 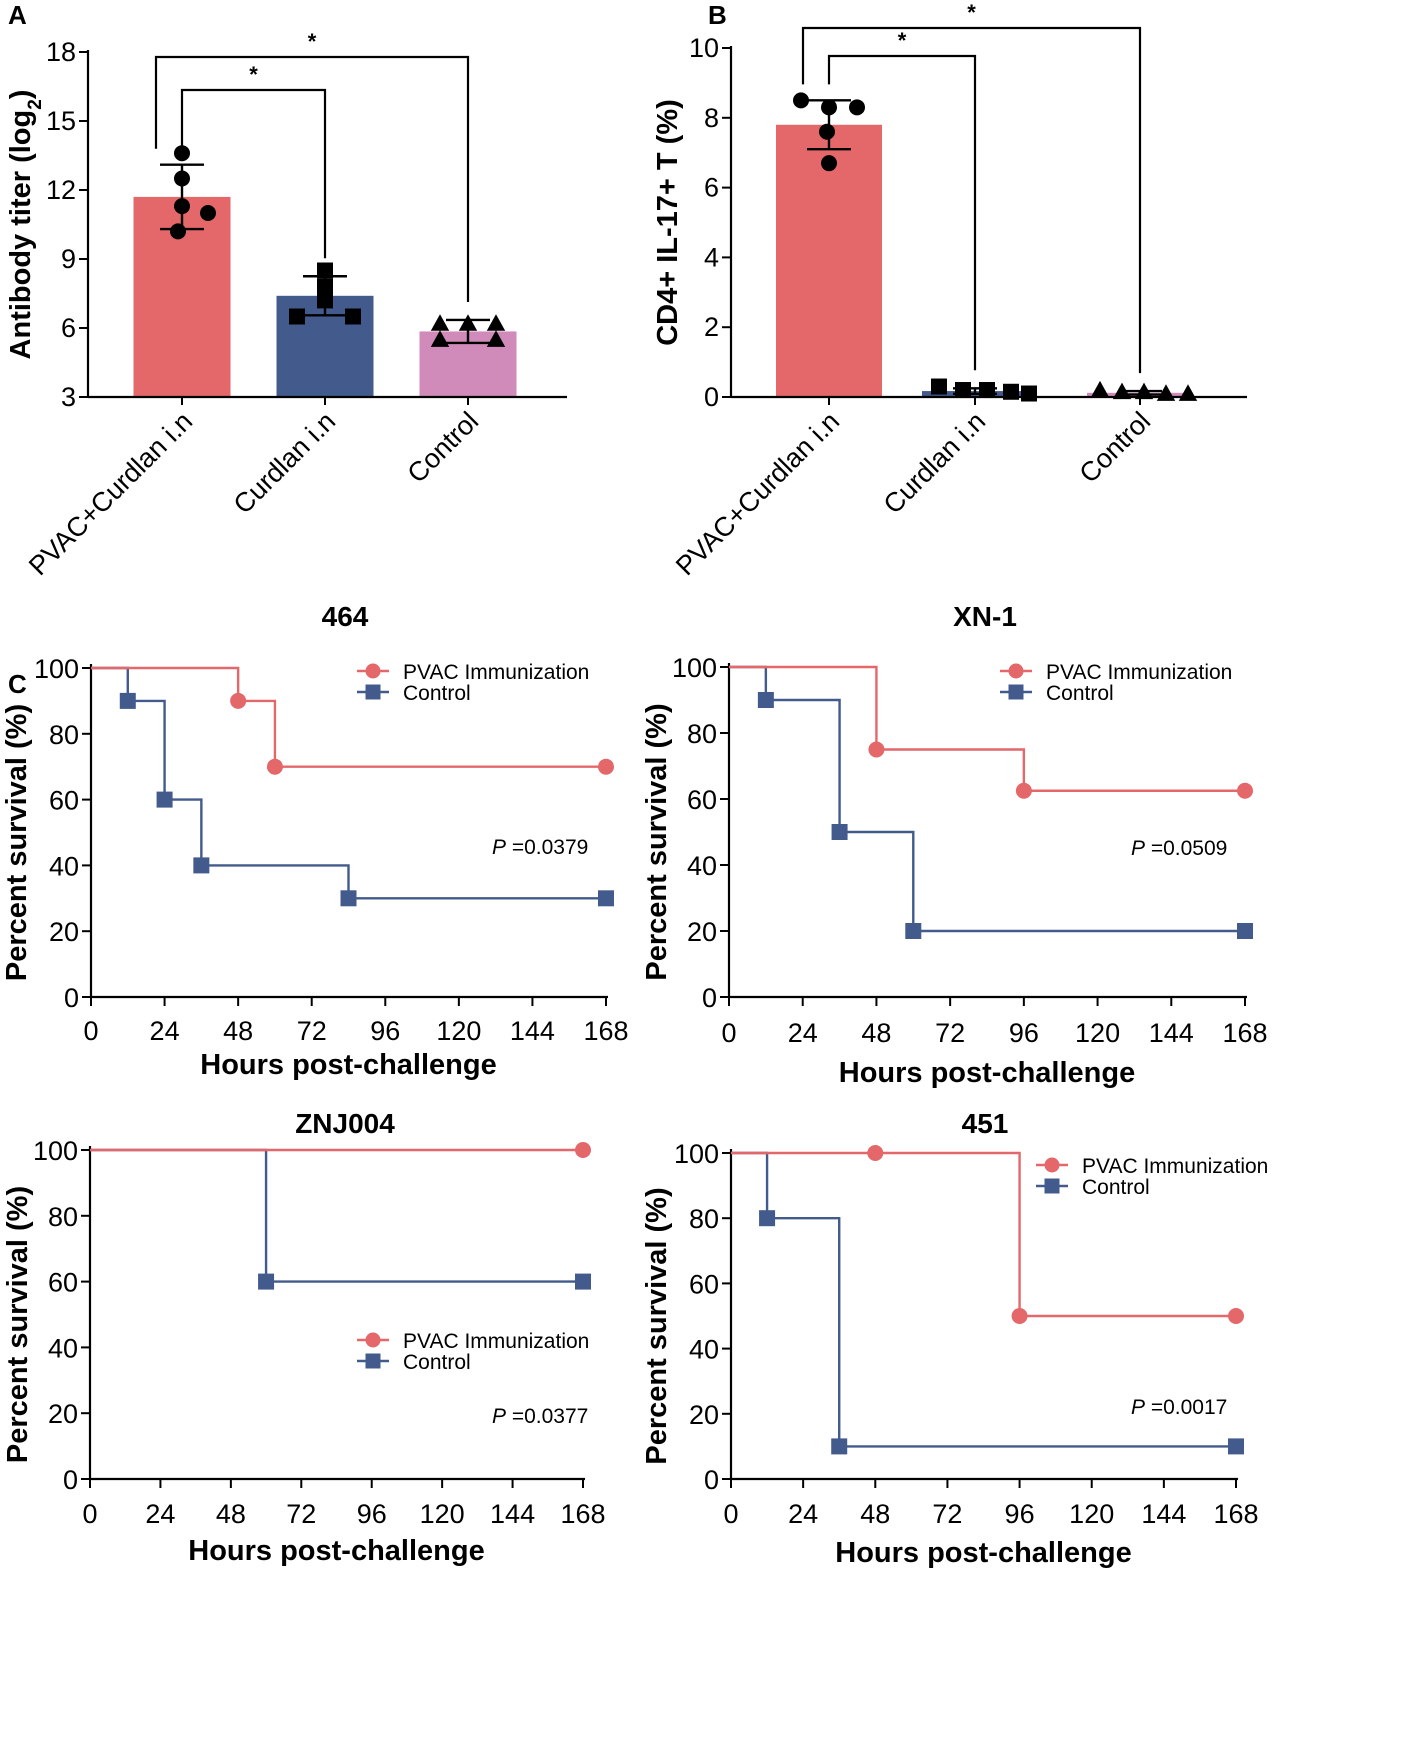 What do you see at coordinates (711, 257) in the screenshot?
I see `y-tick-label: 4` at bounding box center [711, 257].